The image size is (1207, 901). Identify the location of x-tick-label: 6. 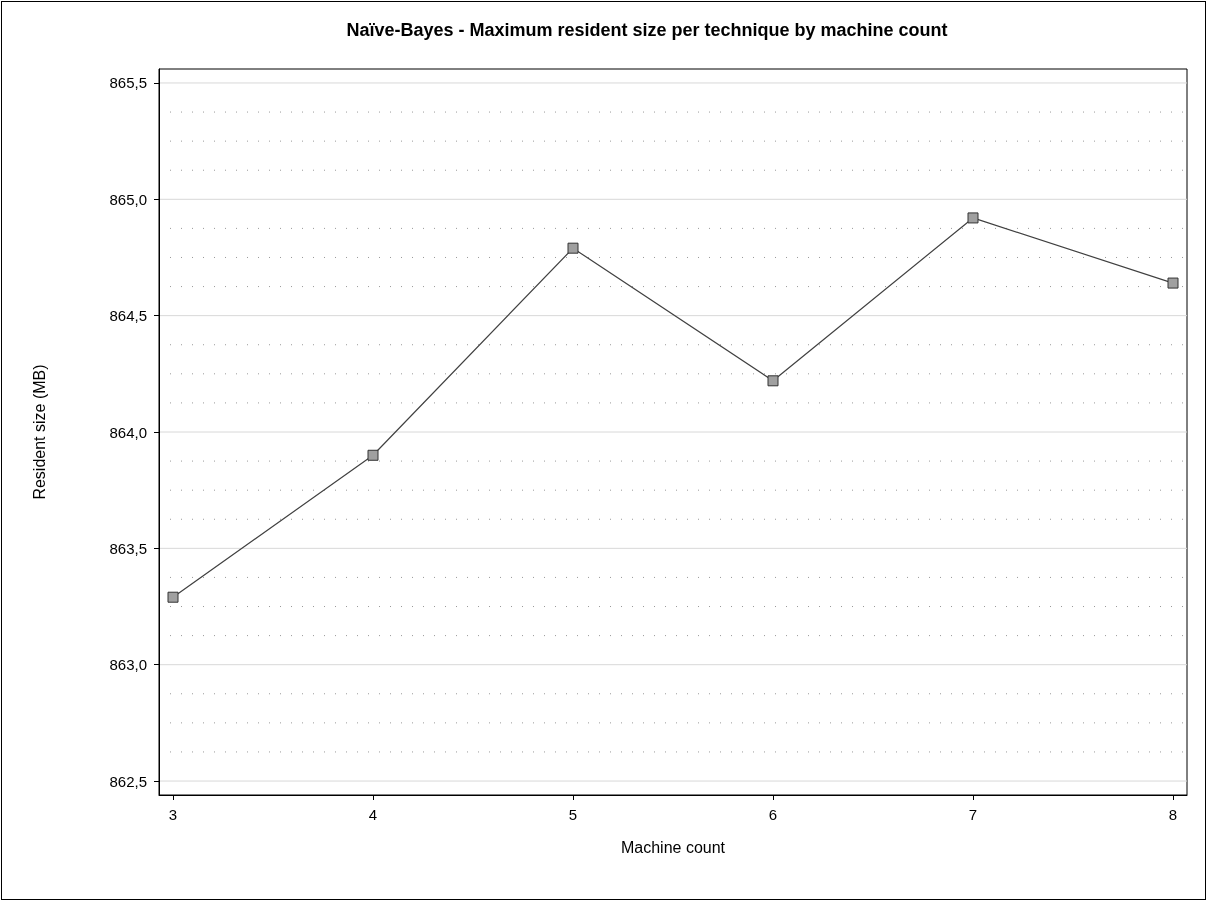
(773, 814).